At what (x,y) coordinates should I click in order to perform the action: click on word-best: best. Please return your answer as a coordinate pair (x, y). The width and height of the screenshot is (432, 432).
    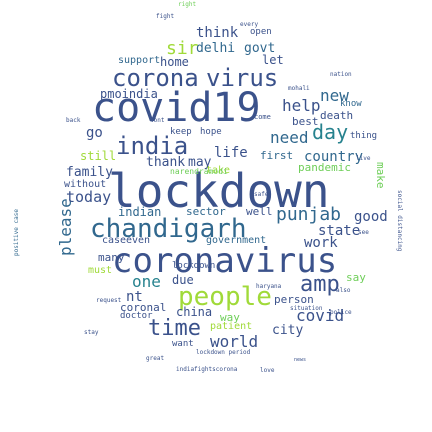
    Looking at the image, I should click on (305, 121).